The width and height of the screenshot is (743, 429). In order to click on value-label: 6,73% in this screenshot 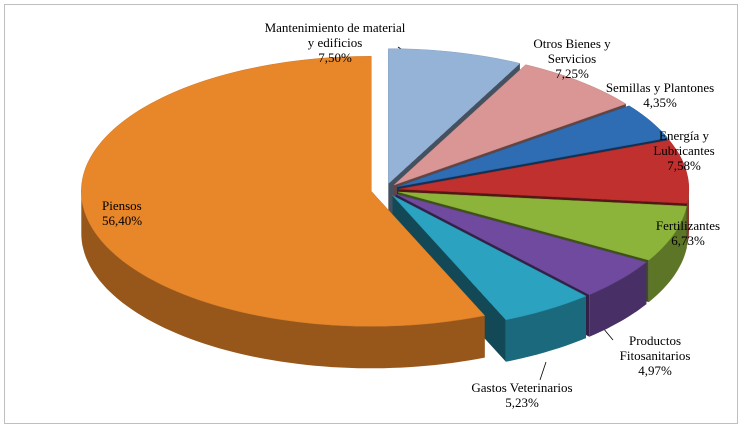, I will do `click(688, 240)`.